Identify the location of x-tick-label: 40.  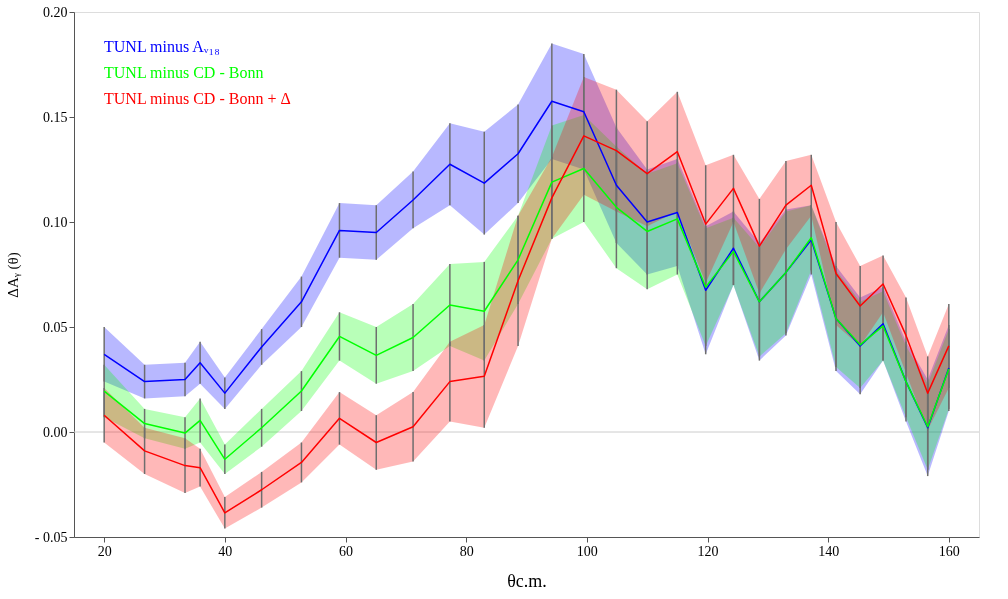
(225, 551).